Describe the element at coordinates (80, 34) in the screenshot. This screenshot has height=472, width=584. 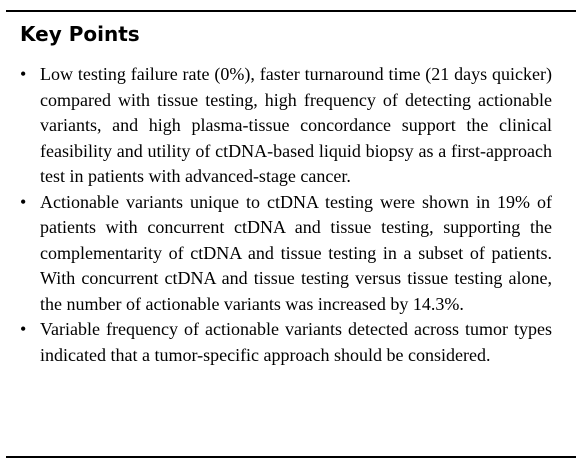
I see `key-points-title: Key Points` at that location.